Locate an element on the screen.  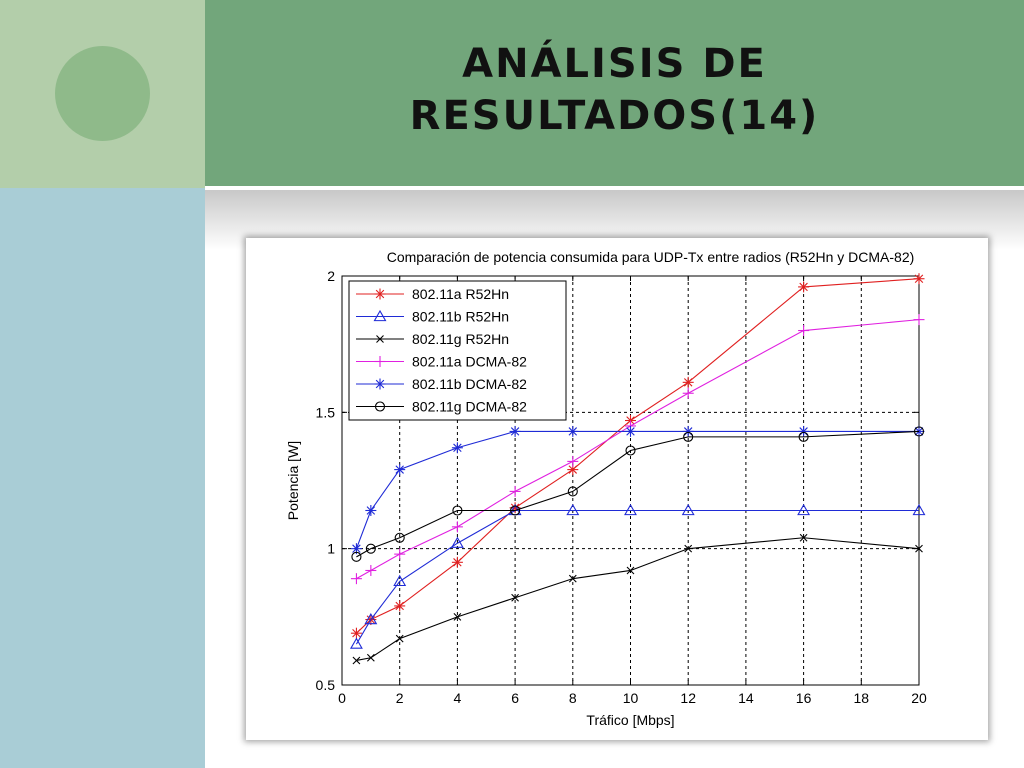
x-tick-label: 0 is located at coordinates (342, 698).